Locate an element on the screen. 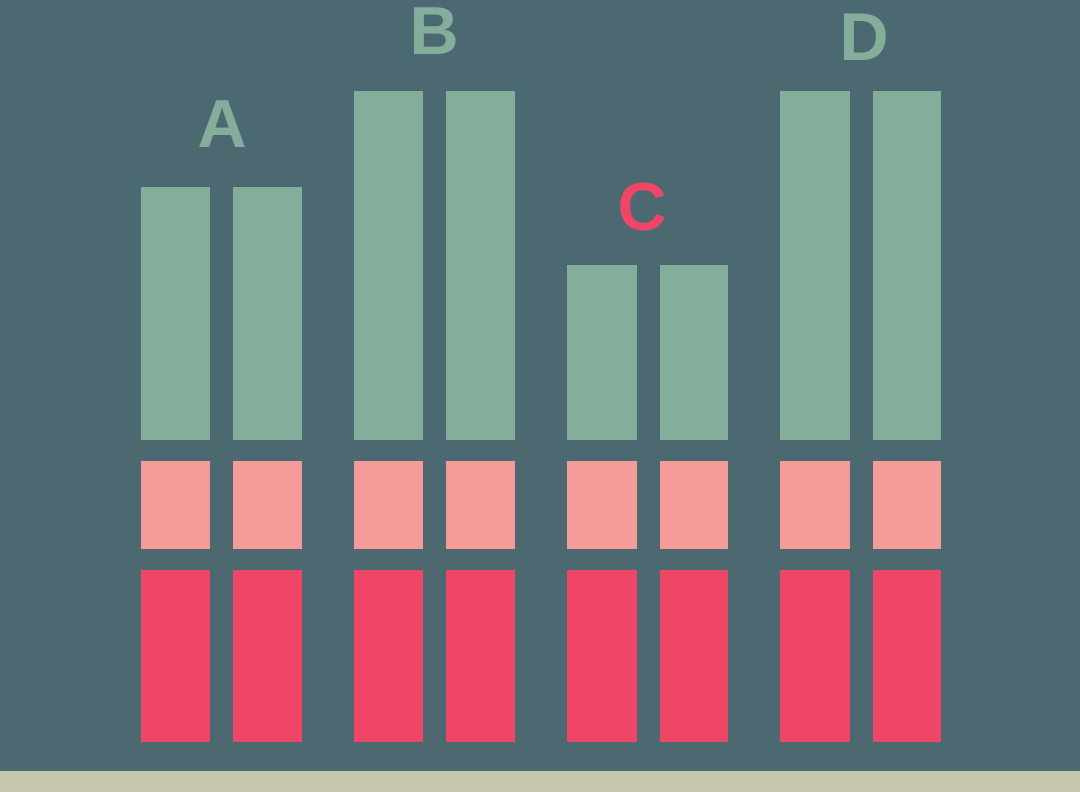  group-label-c: C is located at coordinates (642, 207).